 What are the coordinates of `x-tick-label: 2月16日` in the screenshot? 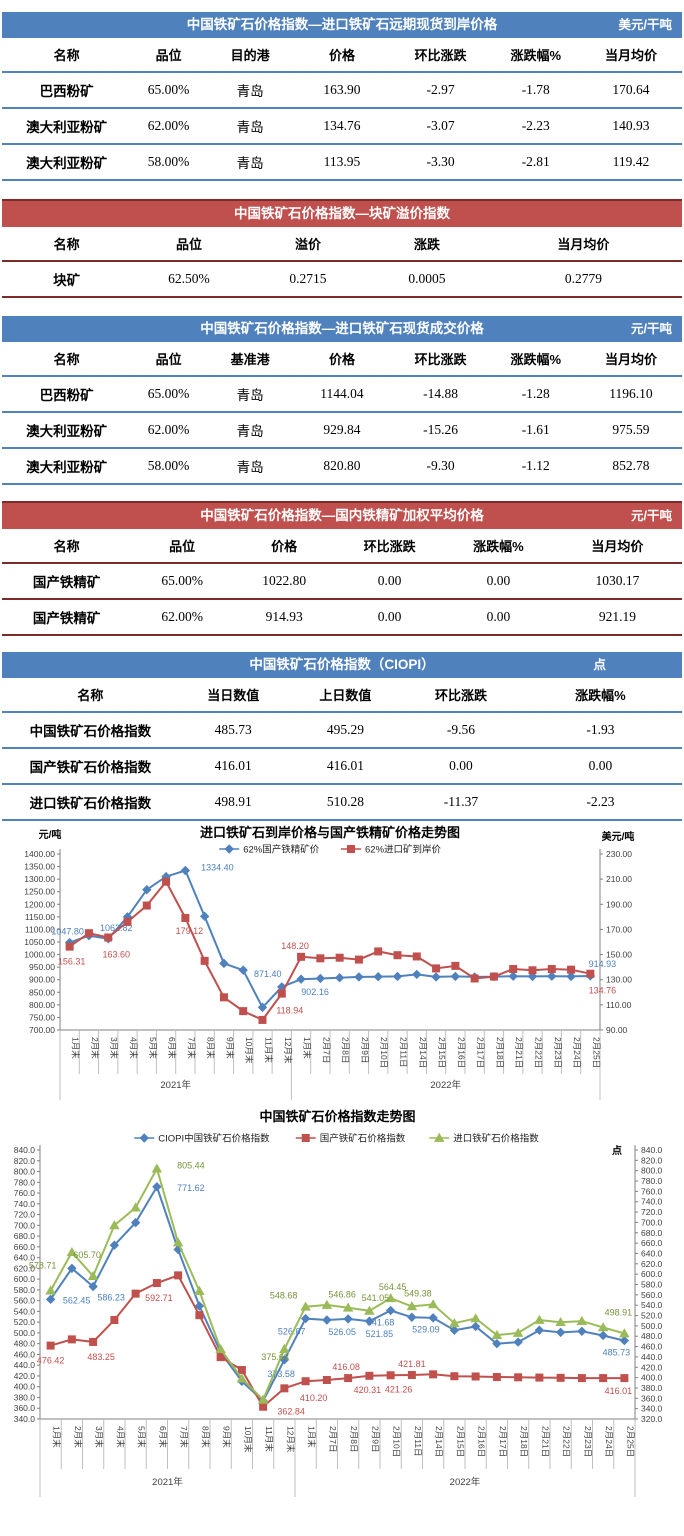 It's located at (461, 1052).